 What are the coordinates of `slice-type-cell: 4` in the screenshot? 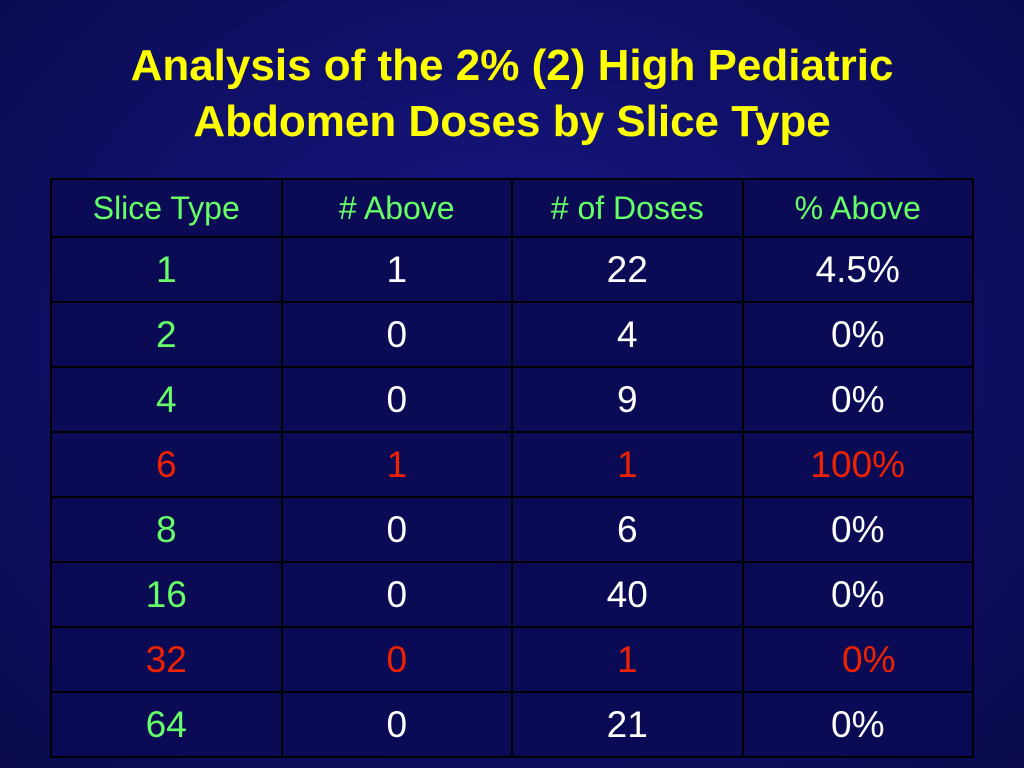 It's located at (166, 399).